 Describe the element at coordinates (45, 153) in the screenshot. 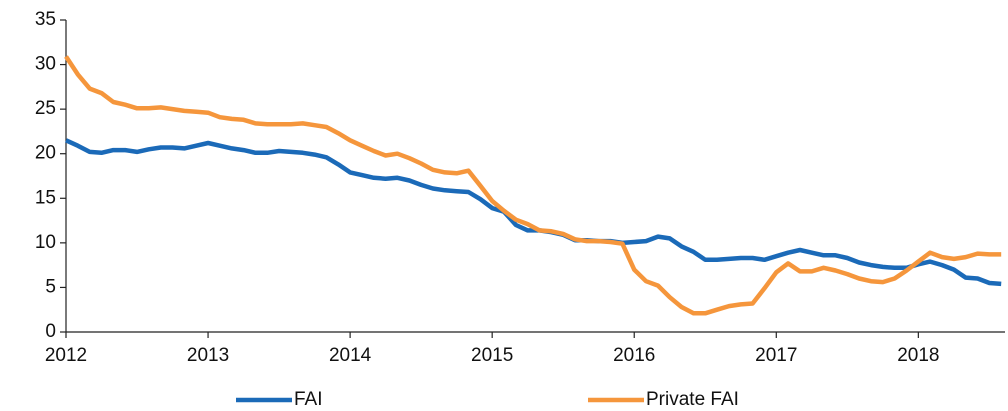

I see `y-tick-label: 20` at that location.